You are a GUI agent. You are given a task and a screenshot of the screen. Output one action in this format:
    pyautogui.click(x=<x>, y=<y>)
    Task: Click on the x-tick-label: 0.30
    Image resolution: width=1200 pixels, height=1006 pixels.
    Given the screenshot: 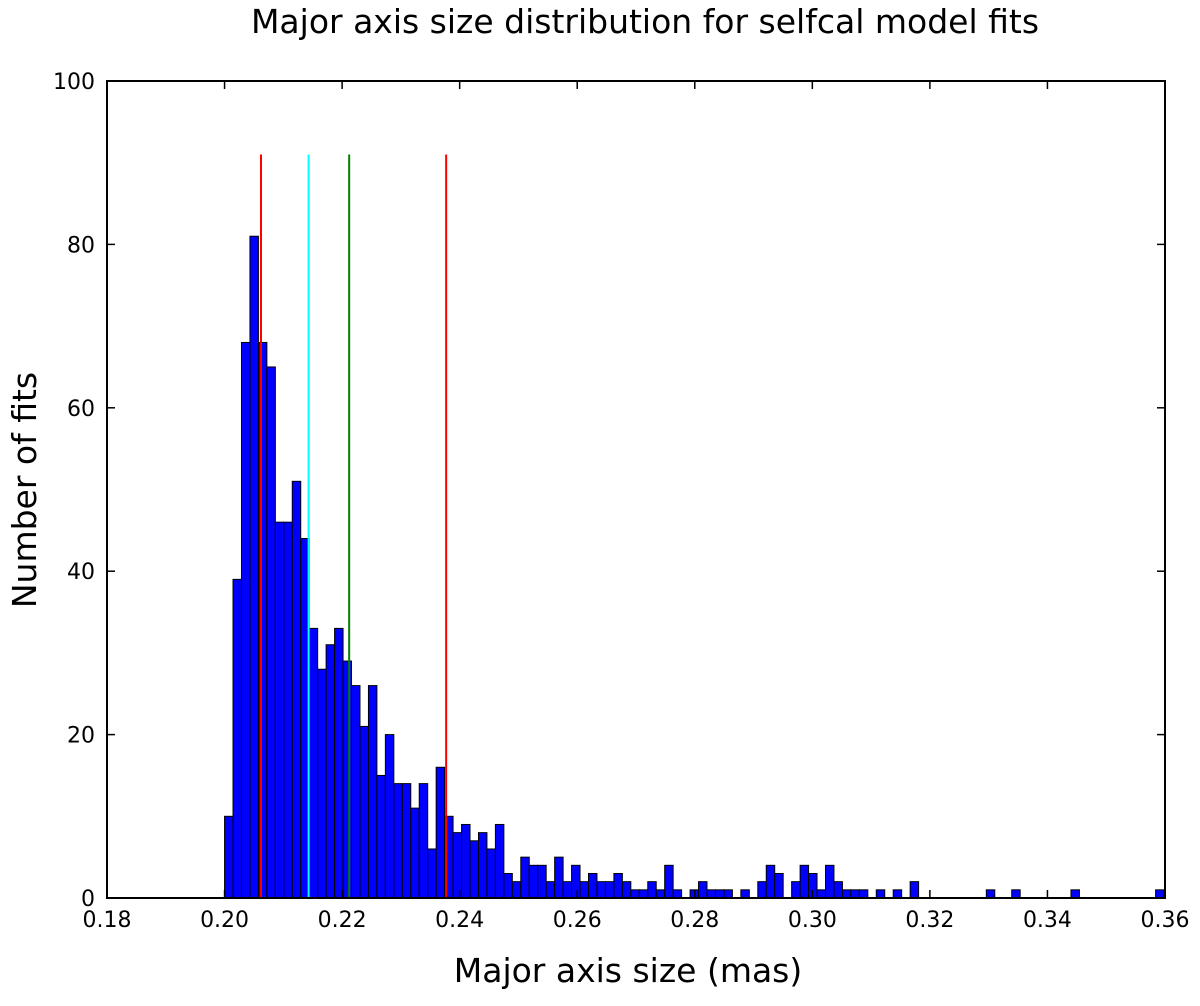 What is the action you would take?
    pyautogui.click(x=812, y=920)
    